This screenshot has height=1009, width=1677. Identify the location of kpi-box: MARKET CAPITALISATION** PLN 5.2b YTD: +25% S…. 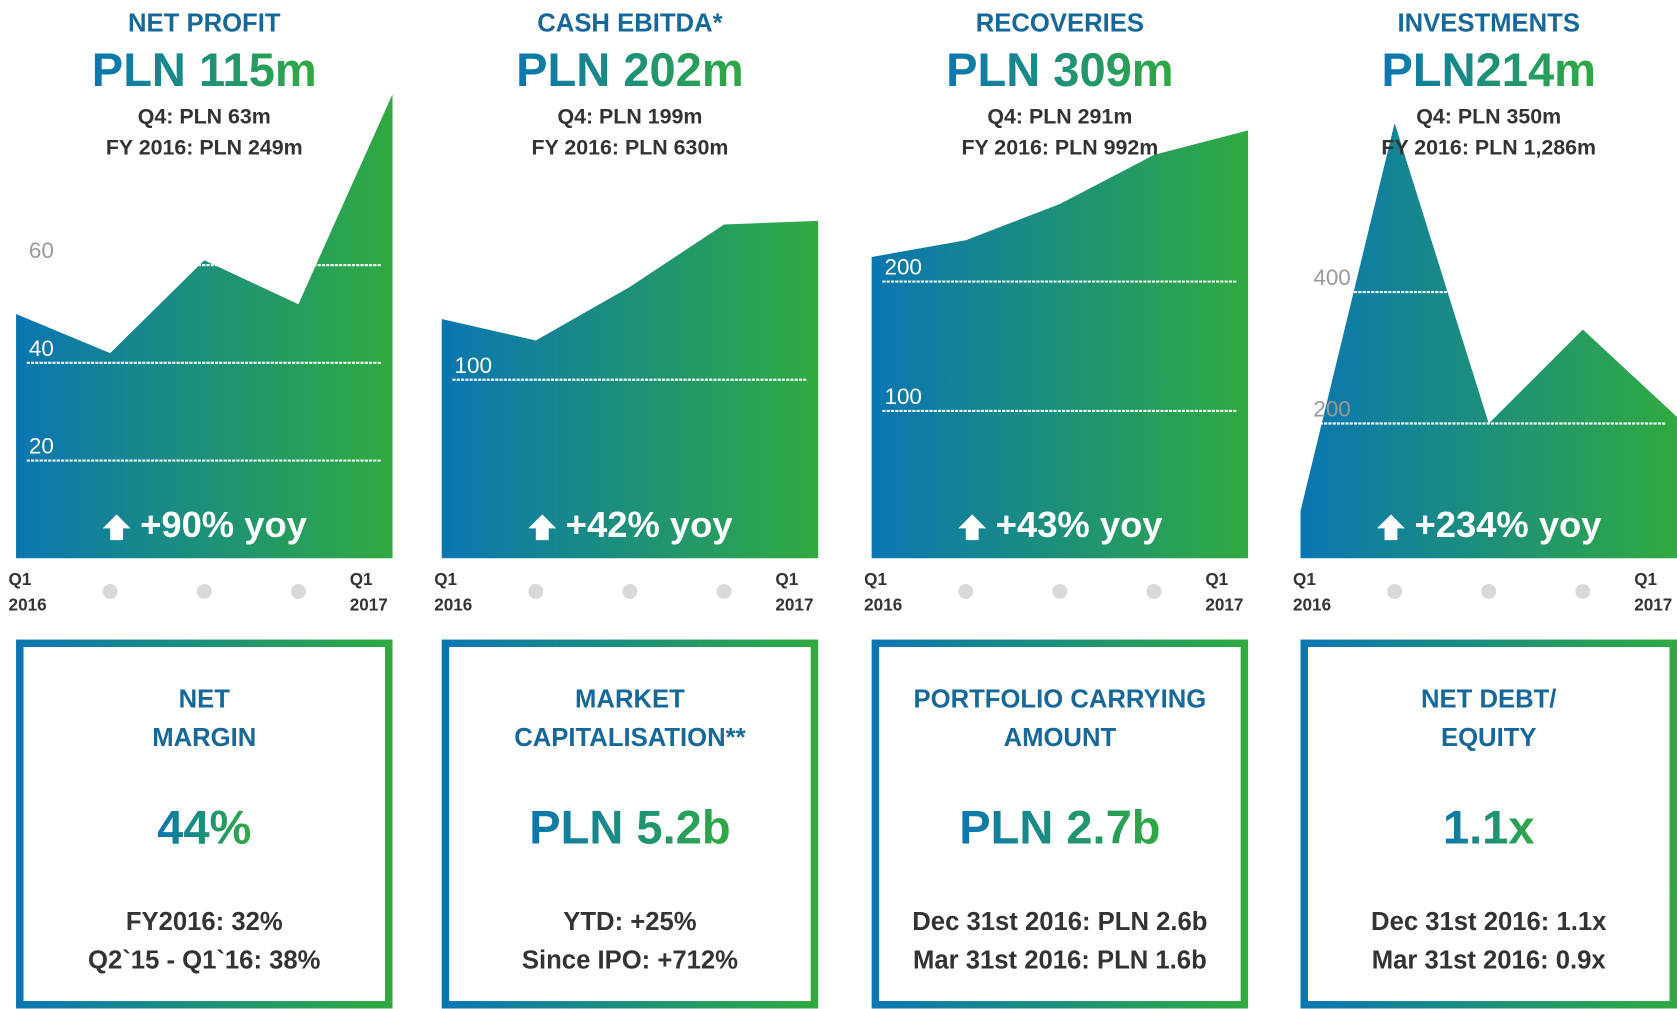
(630, 824).